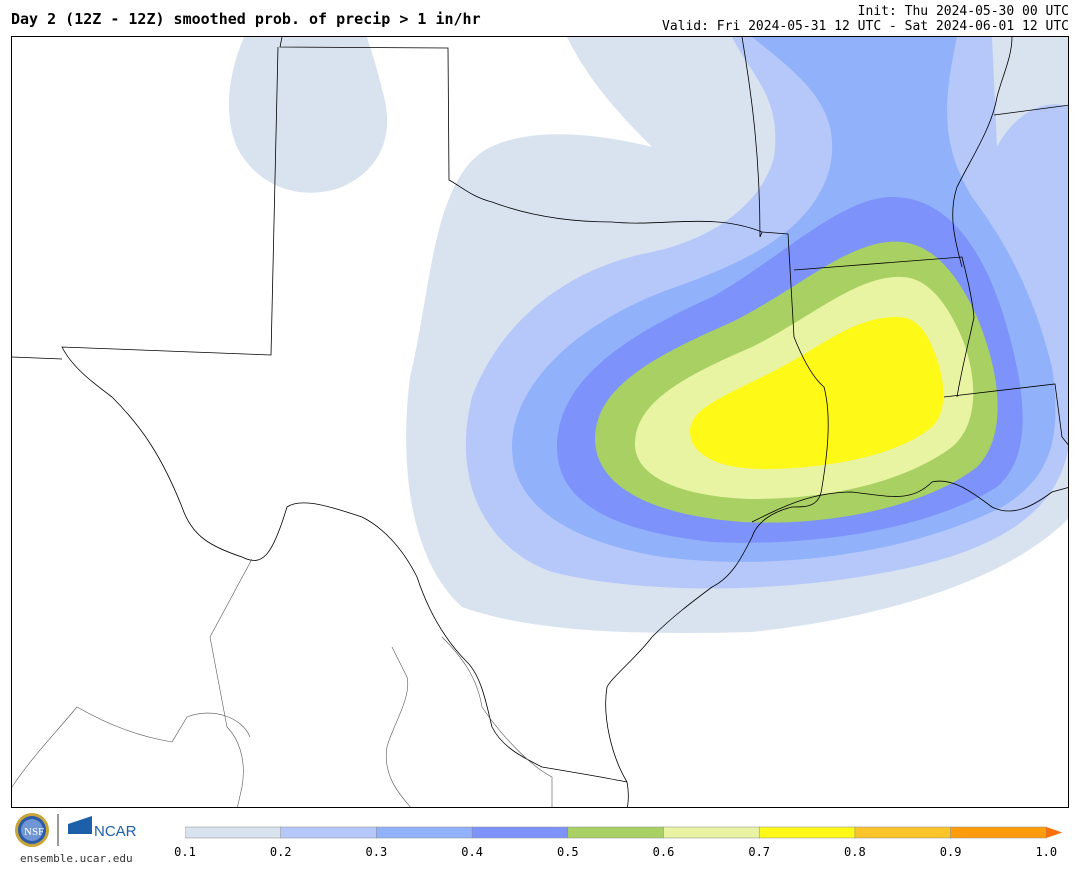 This screenshot has height=871, width=1080. I want to click on colorbar-tick-label: 0.7, so click(759, 852).